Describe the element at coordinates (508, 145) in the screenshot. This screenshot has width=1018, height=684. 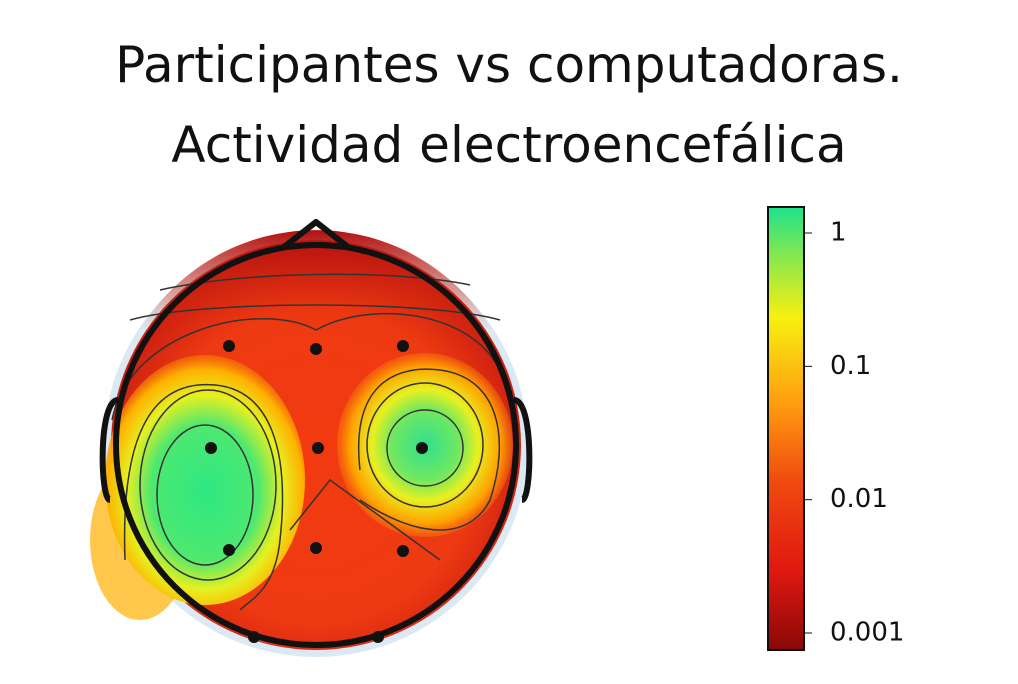
I see `title-line: Actividad electroencefálica` at that location.